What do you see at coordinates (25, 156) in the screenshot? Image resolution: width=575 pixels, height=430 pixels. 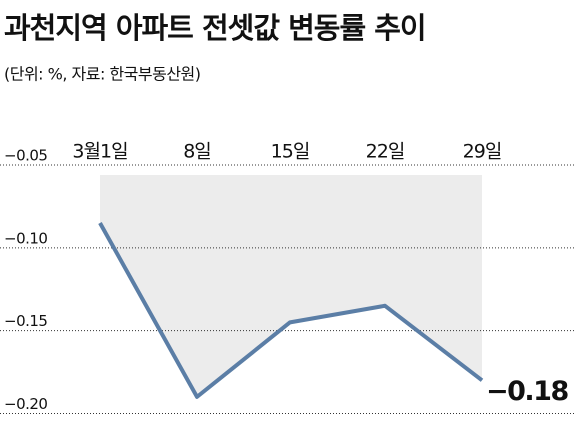 I see `y-tick-label: −0.05` at bounding box center [25, 156].